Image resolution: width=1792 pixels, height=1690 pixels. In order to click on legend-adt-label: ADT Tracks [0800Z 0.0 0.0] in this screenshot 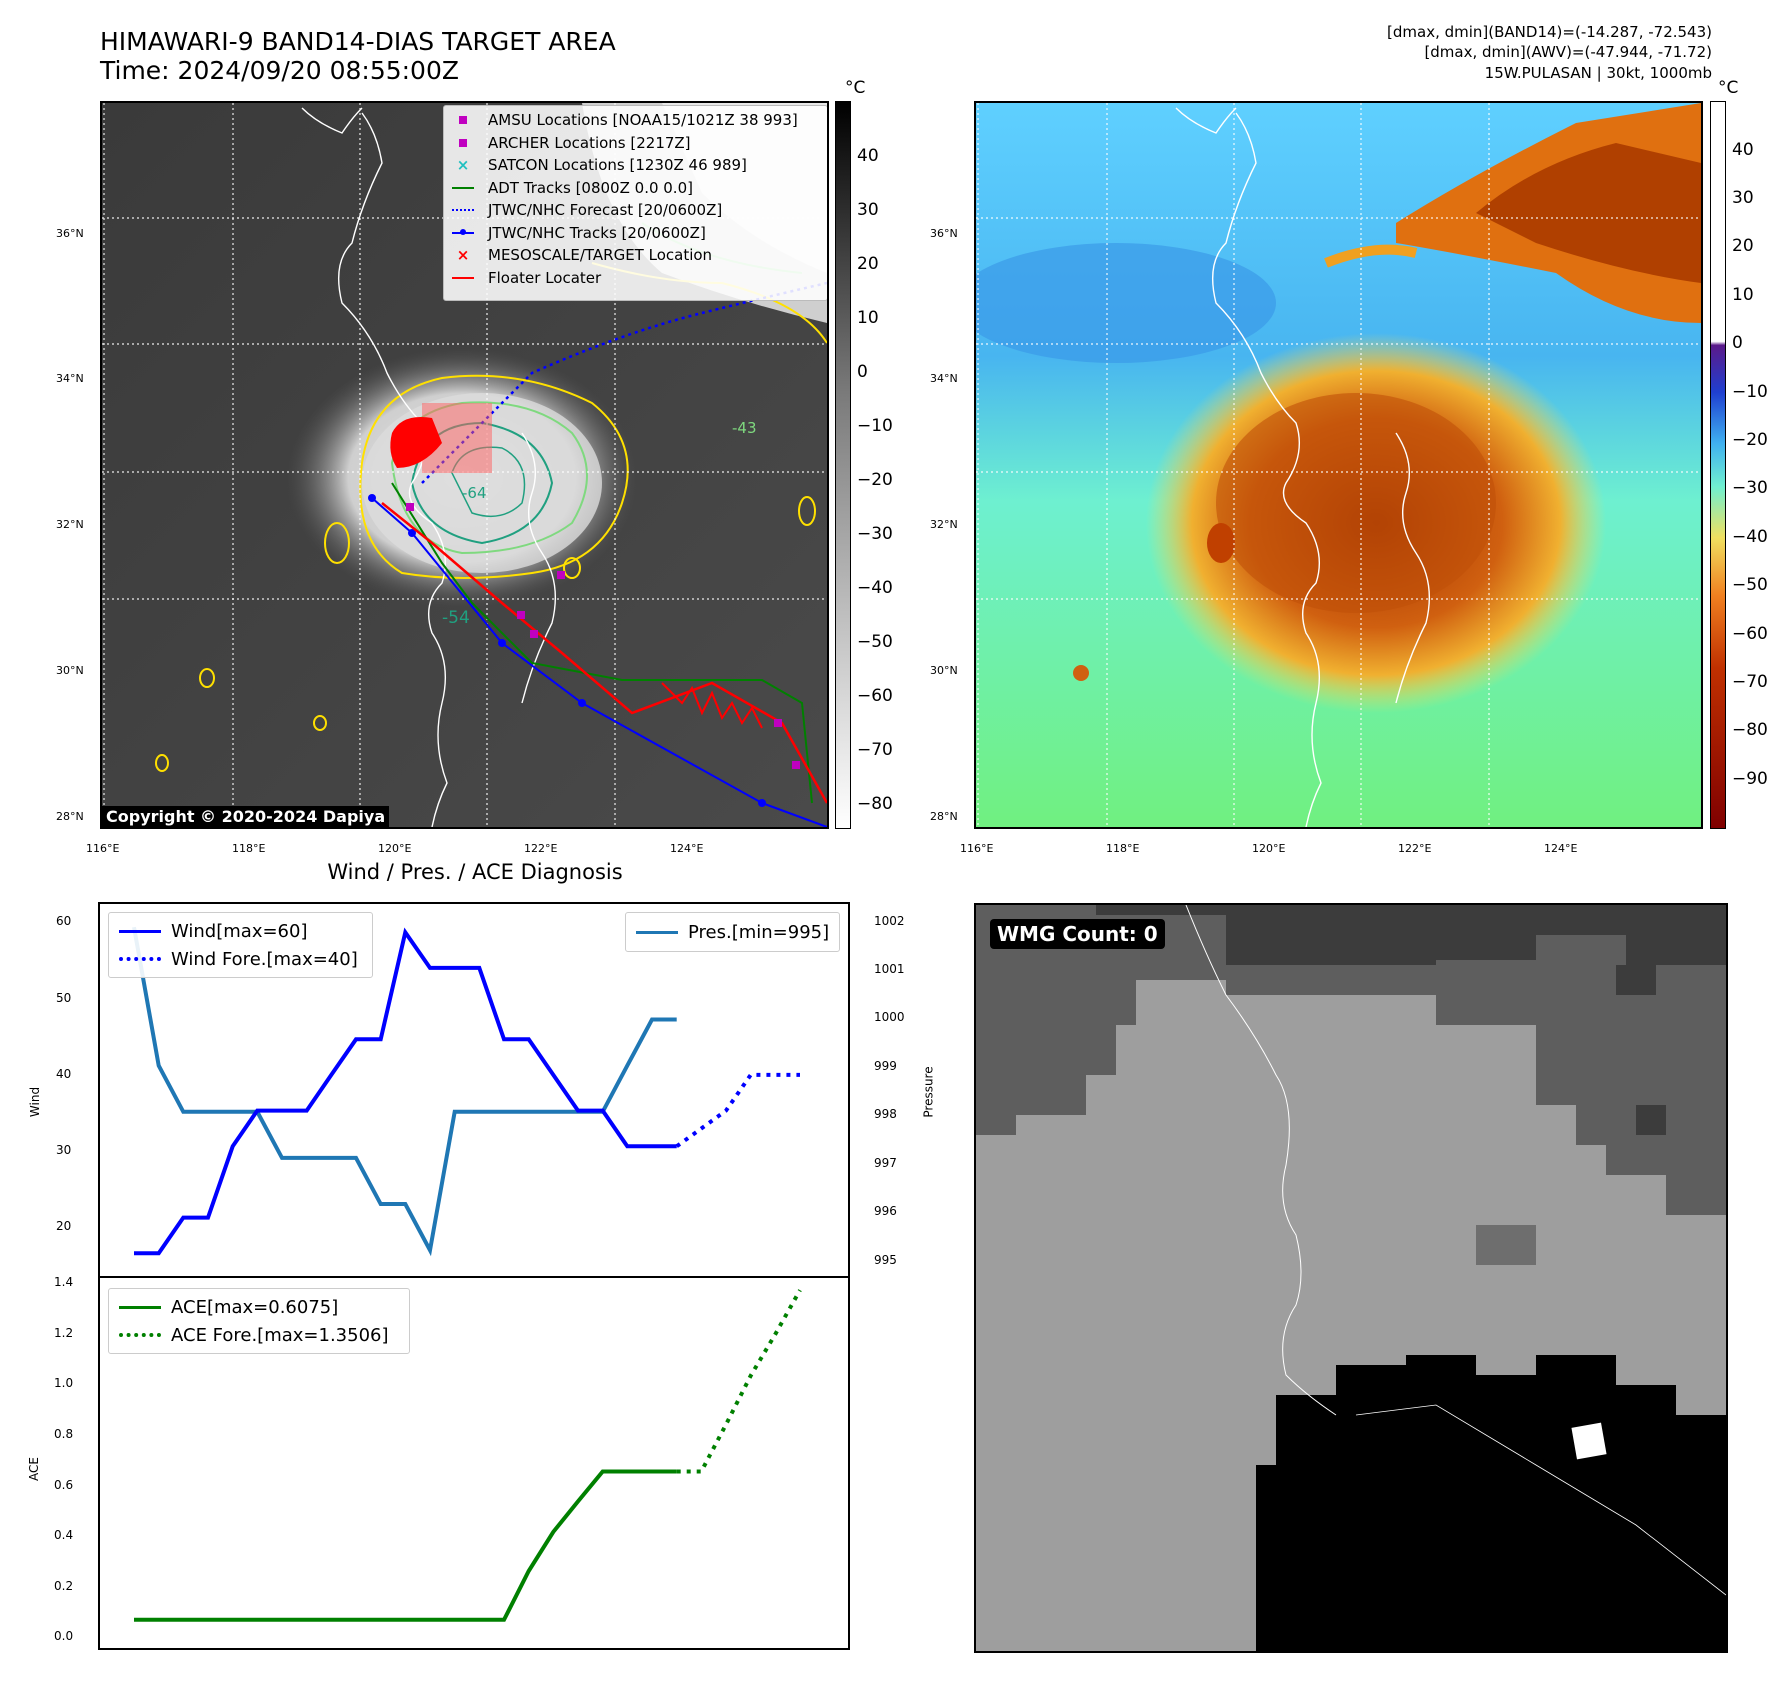, I will do `click(590, 187)`.